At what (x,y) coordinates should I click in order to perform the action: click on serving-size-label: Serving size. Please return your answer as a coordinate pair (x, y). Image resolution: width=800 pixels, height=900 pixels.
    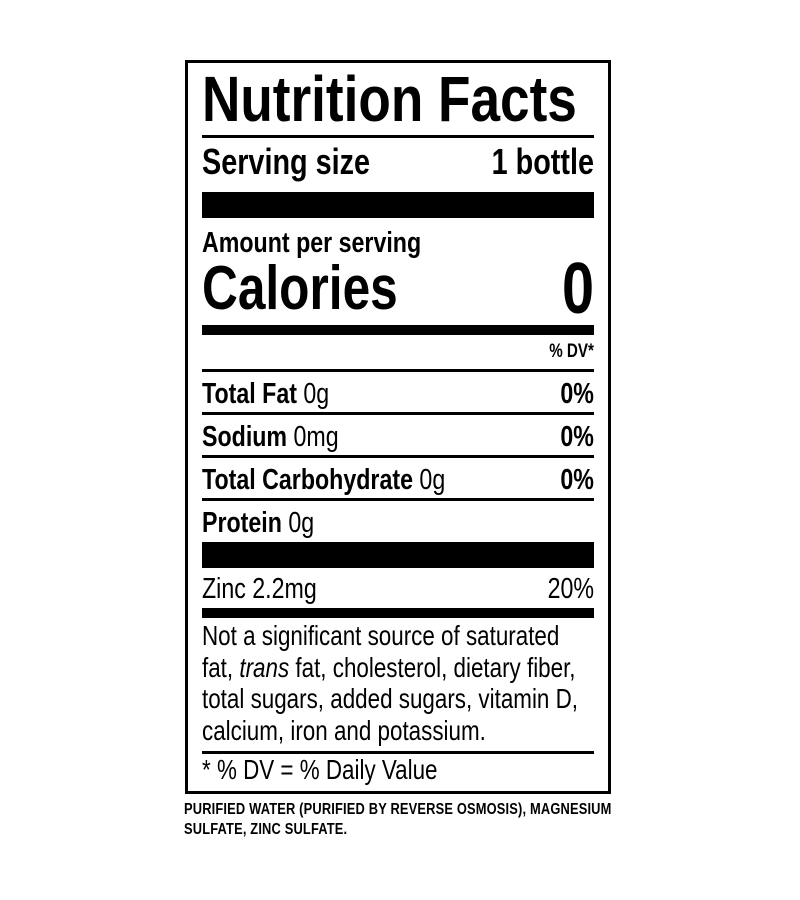
    Looking at the image, I should click on (286, 161).